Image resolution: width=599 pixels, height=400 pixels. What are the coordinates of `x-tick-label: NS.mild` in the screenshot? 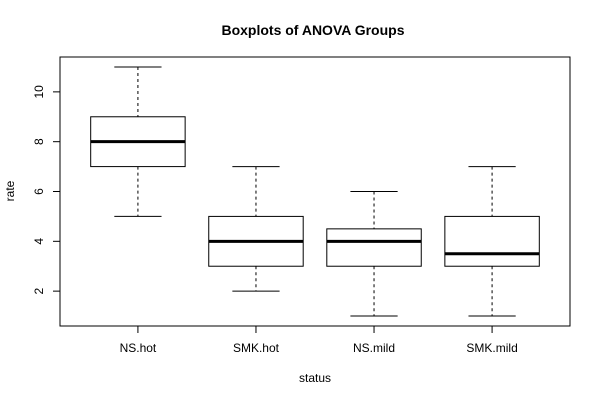 It's located at (374, 348).